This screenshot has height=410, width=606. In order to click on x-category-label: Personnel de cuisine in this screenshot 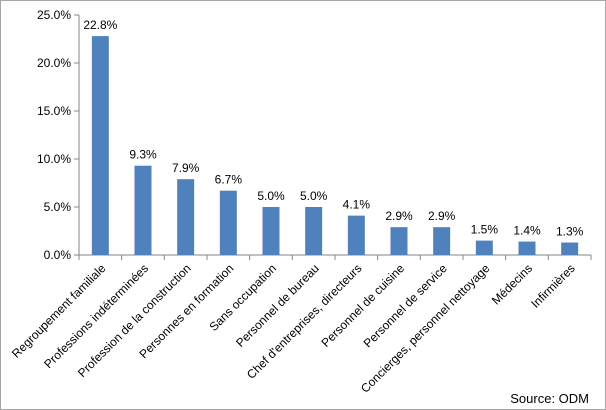, I will do `click(362, 305)`.